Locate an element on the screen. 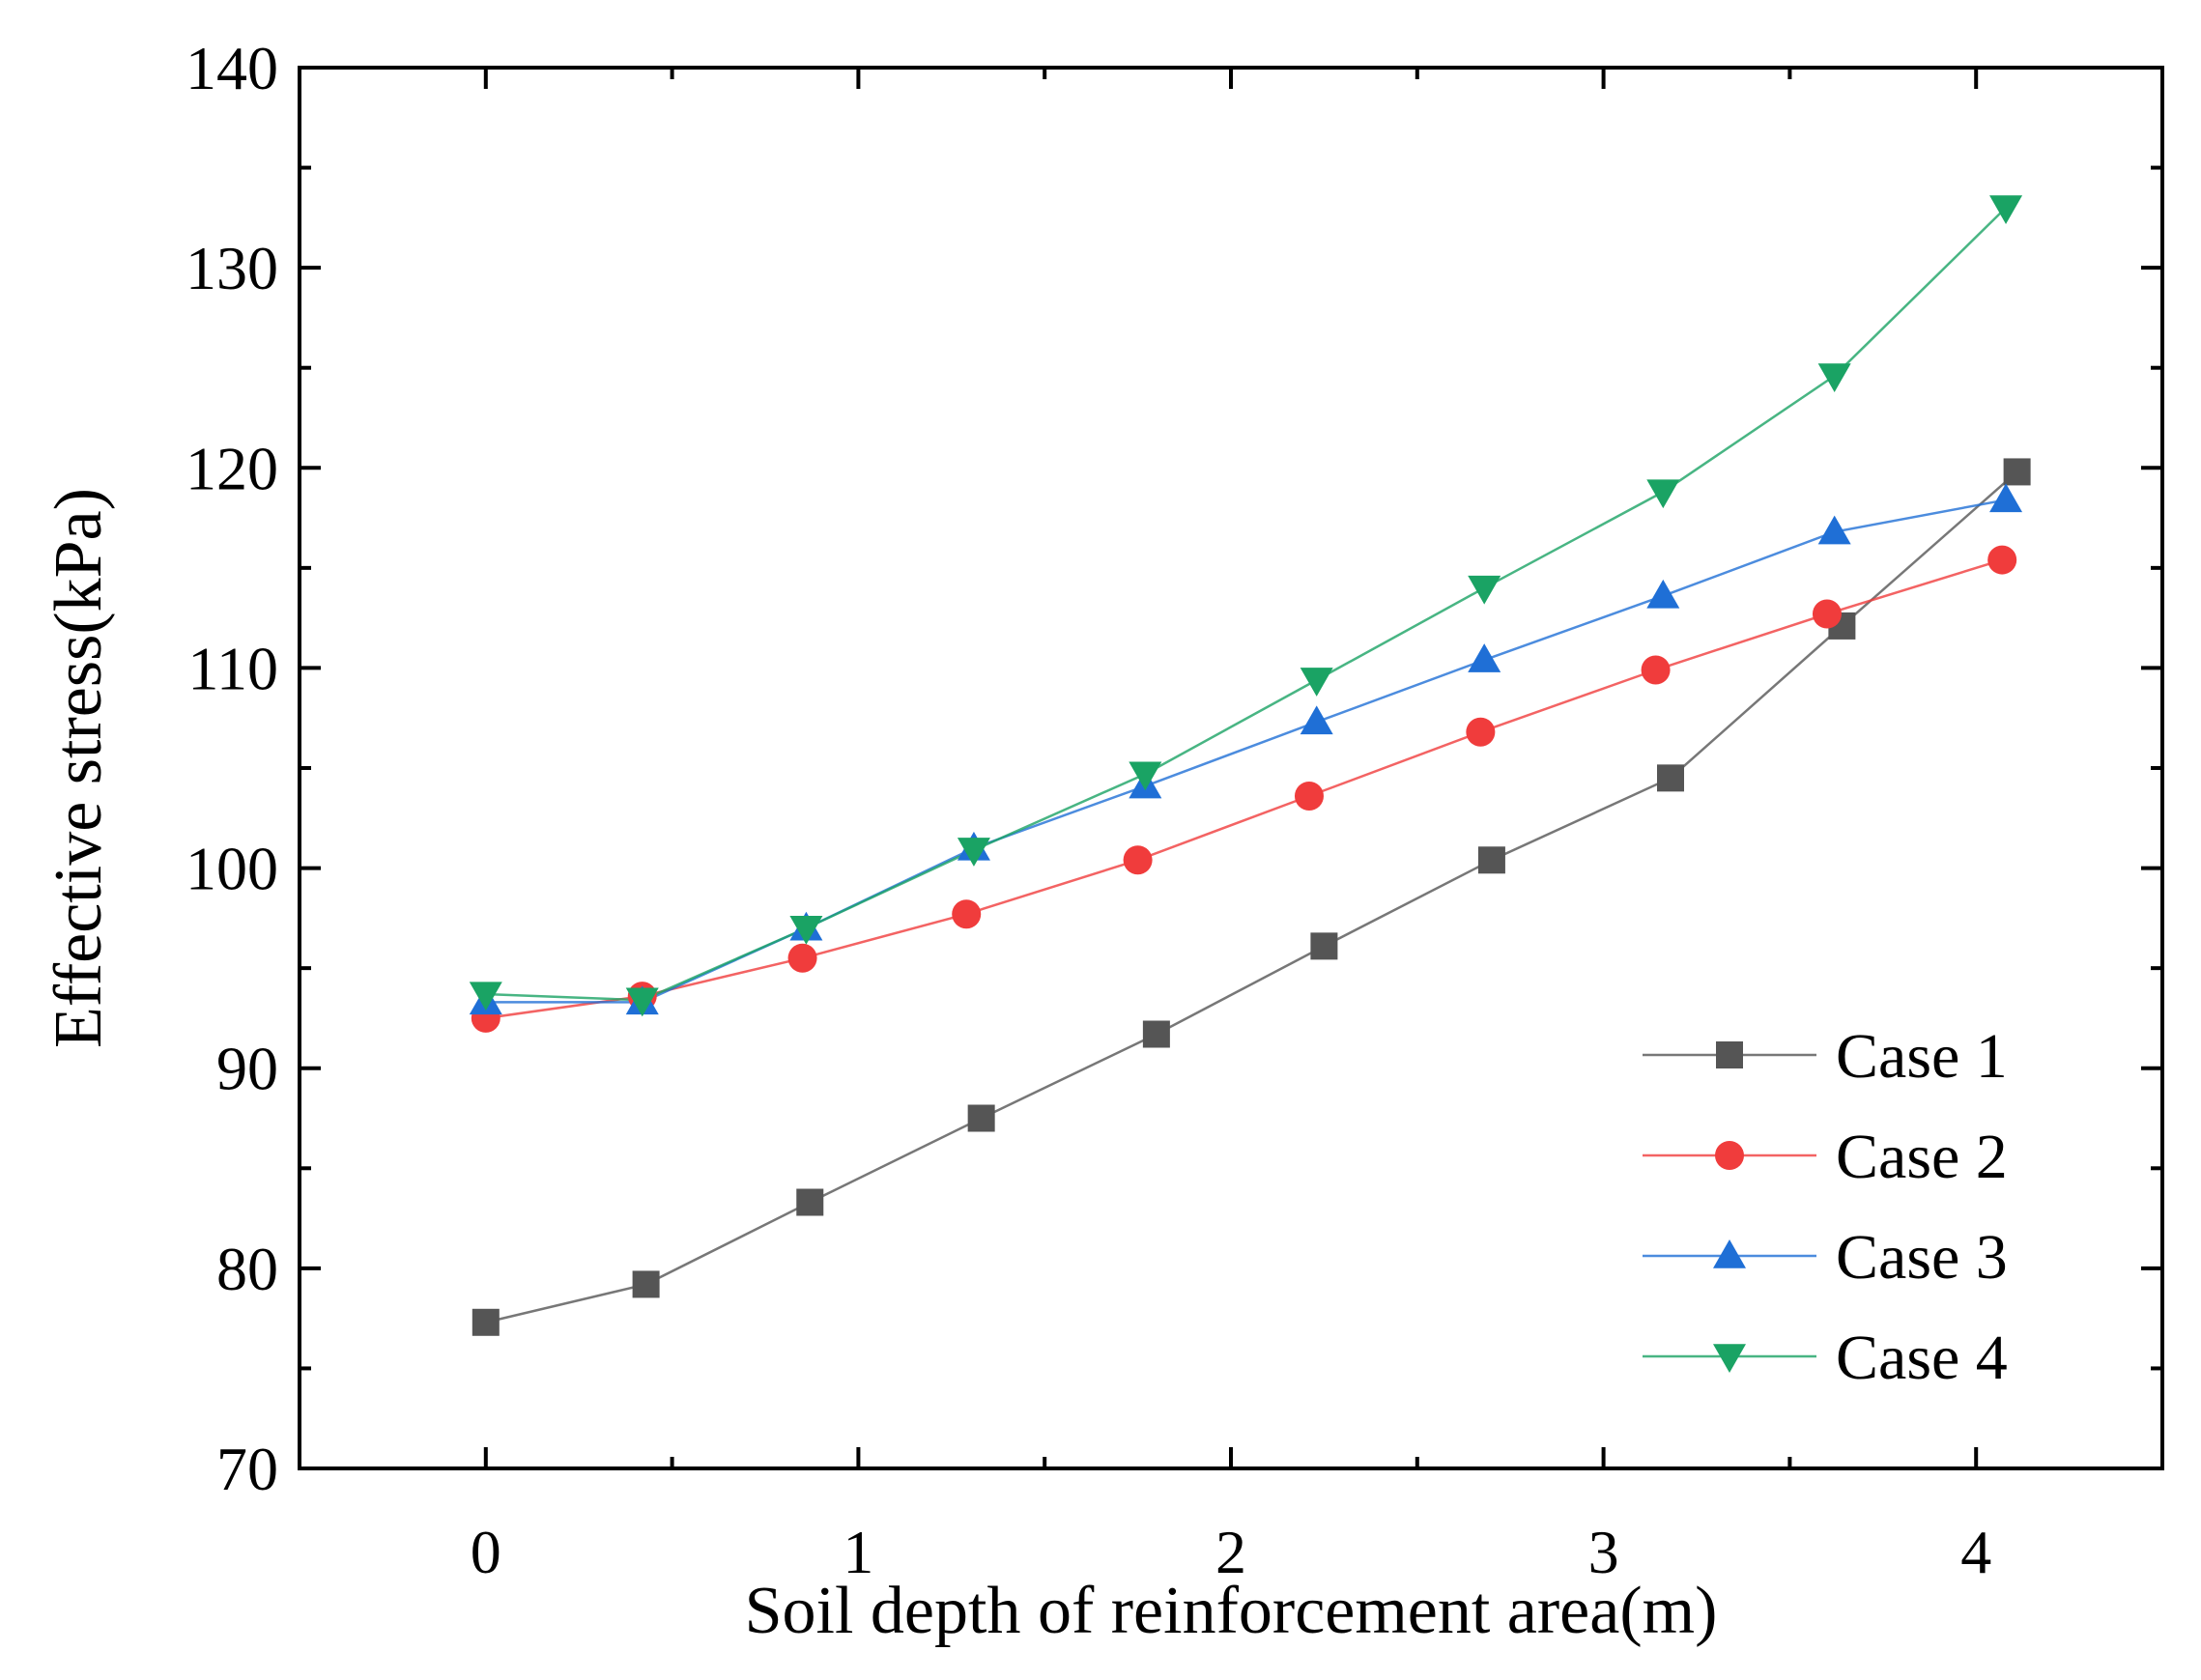 The width and height of the screenshot is (2201, 1680). y-tick-label: 100 is located at coordinates (232, 869).